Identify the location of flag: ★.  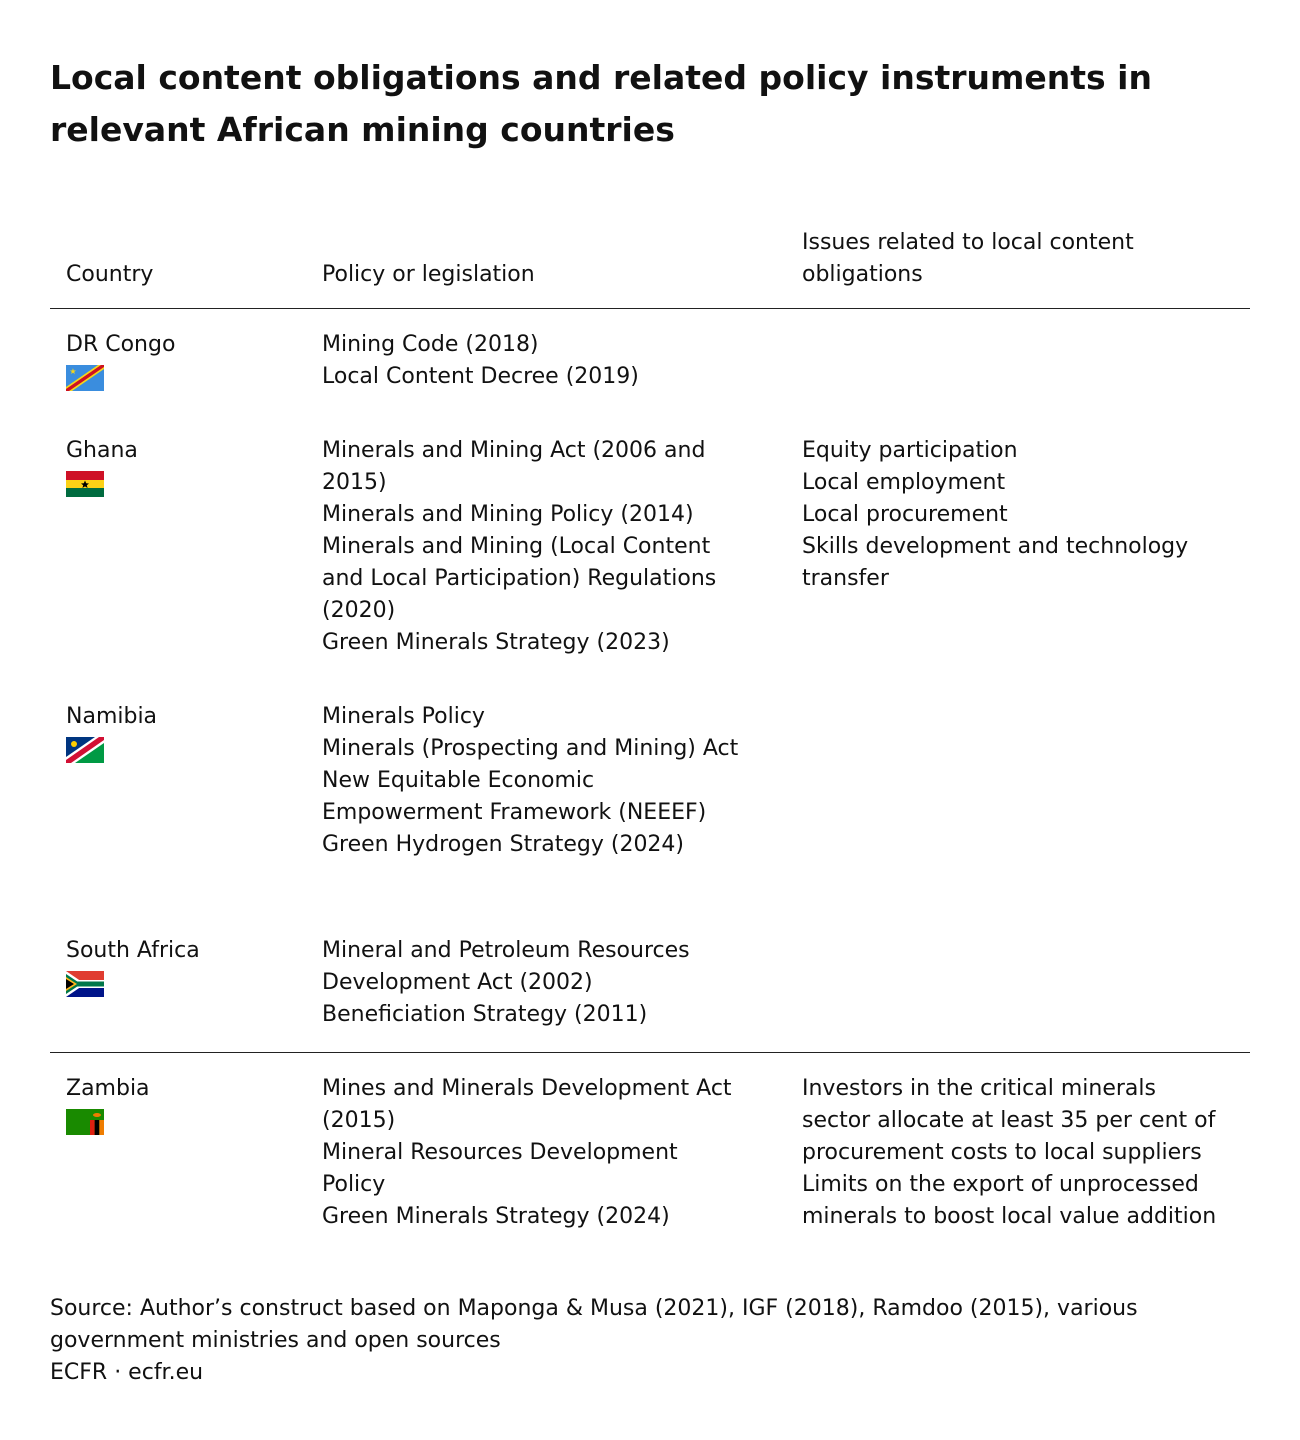
(85, 378).